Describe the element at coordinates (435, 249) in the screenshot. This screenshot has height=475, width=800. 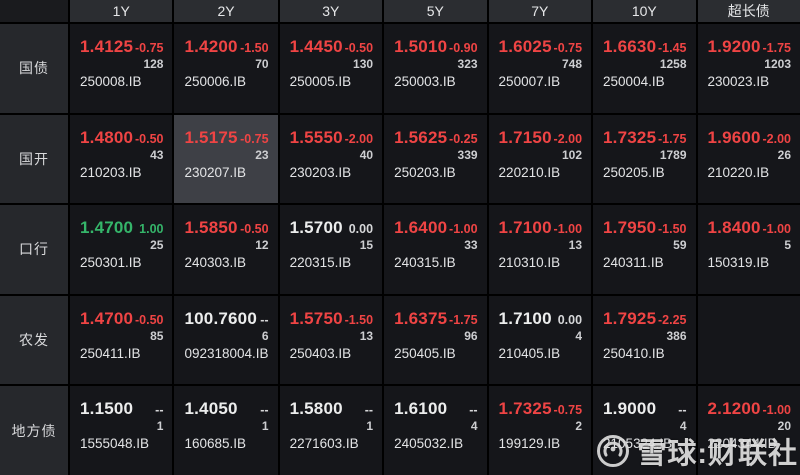
I see `quote-cell: 1.6400 -1.00 33 240315.IB` at that location.